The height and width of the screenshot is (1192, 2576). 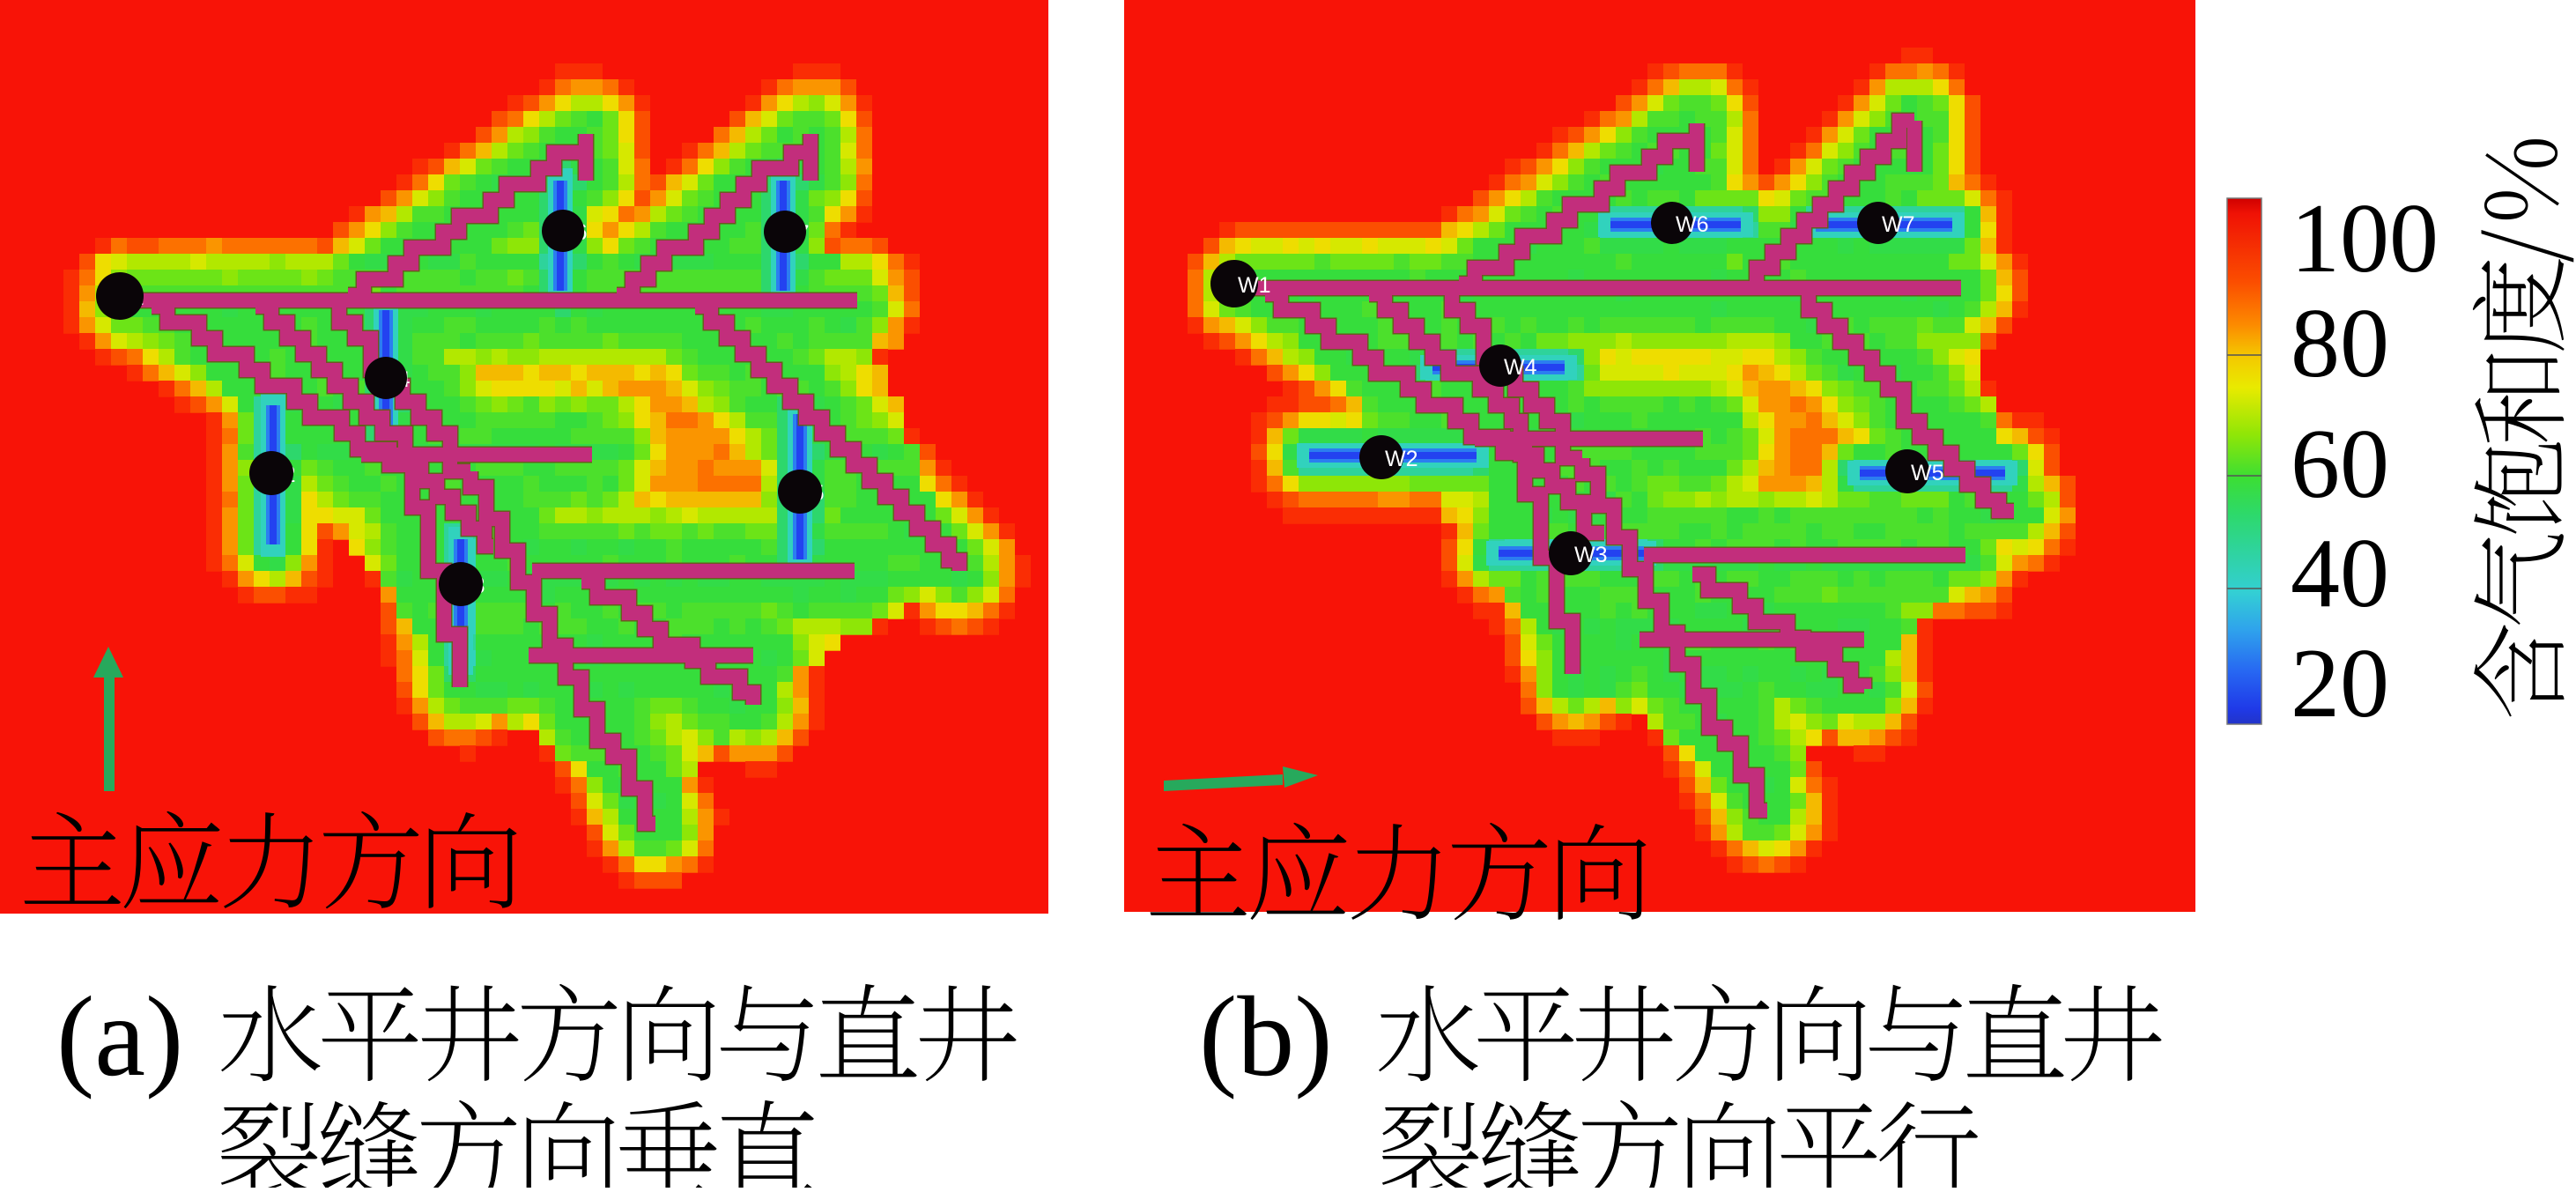 I want to click on svg-text: W6, so click(x=1693, y=224).